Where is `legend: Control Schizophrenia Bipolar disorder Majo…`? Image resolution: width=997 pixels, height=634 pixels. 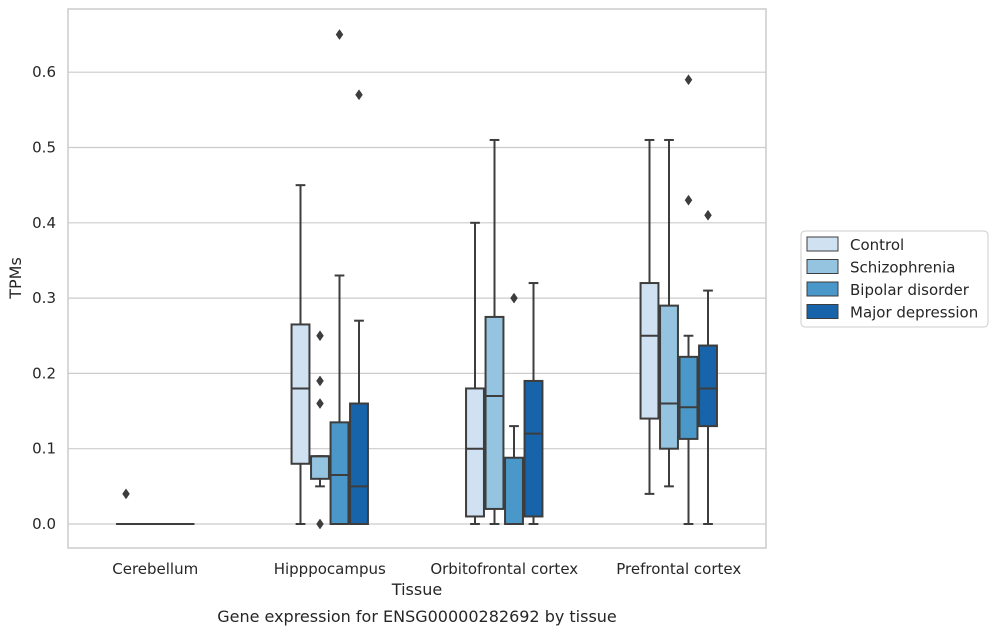
legend: Control Schizophrenia Bipolar disorder Majo… is located at coordinates (894, 279).